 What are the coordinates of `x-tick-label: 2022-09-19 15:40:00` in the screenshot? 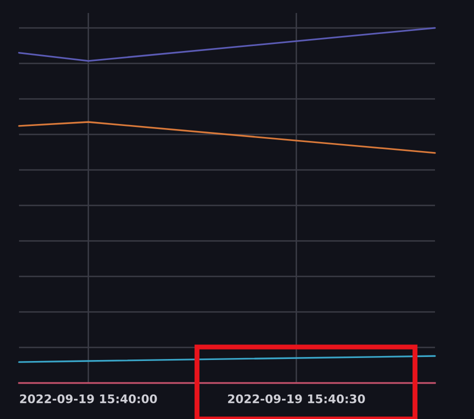 It's located at (88, 399).